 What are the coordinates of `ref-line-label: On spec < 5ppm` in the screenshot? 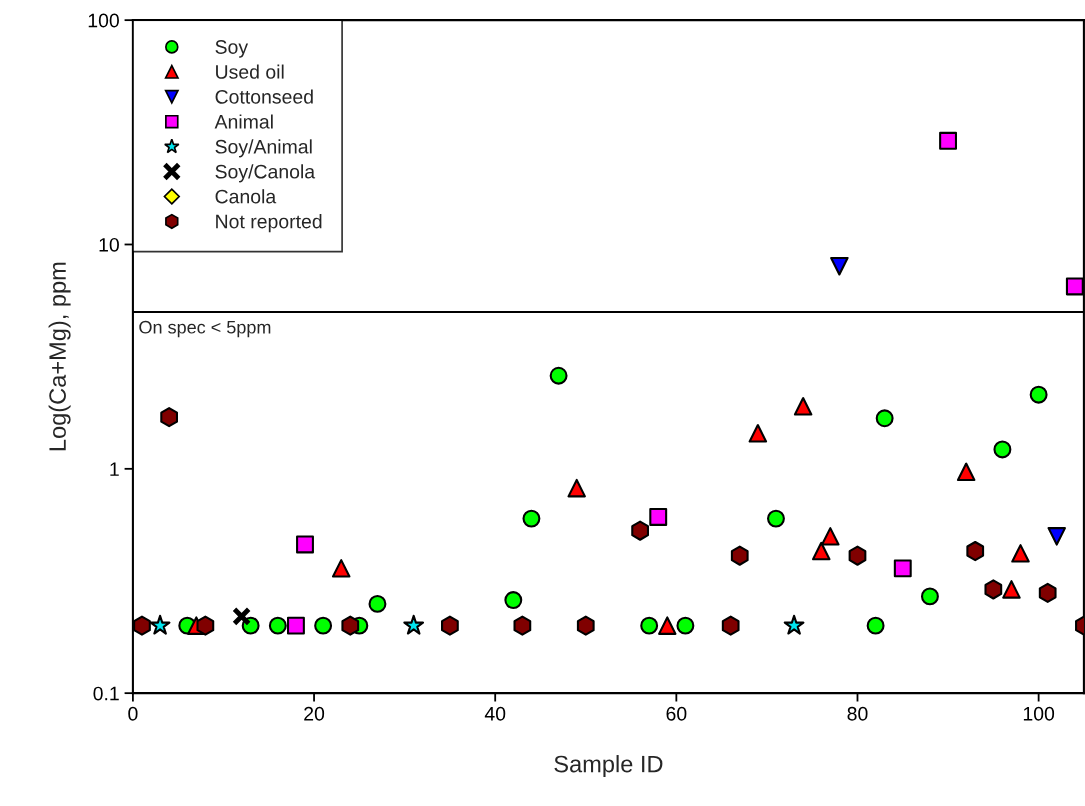 It's located at (205, 329).